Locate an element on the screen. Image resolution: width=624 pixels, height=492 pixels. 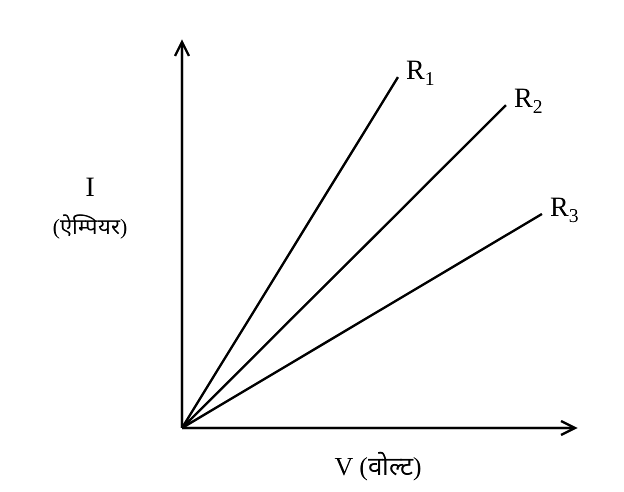
x-axis-title: V (वोल्ट) is located at coordinates (378, 466).